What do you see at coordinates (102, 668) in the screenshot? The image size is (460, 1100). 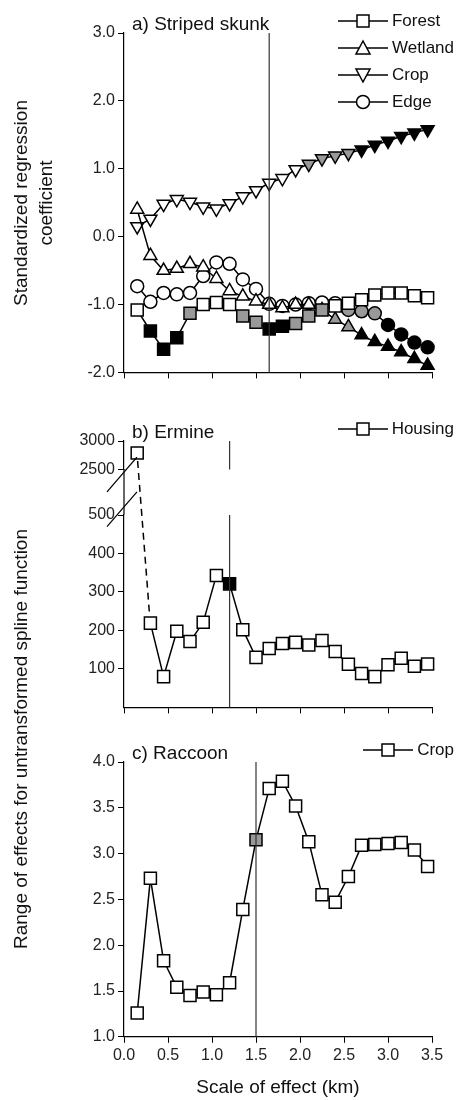 I see `y-tick-label: 100` at bounding box center [102, 668].